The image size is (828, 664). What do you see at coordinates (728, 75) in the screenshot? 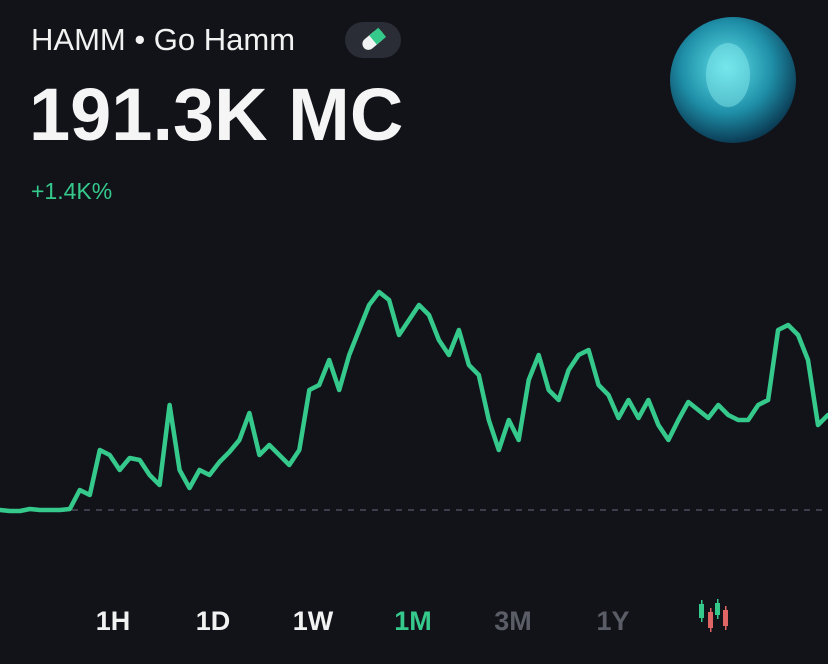
I see `avatar-face` at bounding box center [728, 75].